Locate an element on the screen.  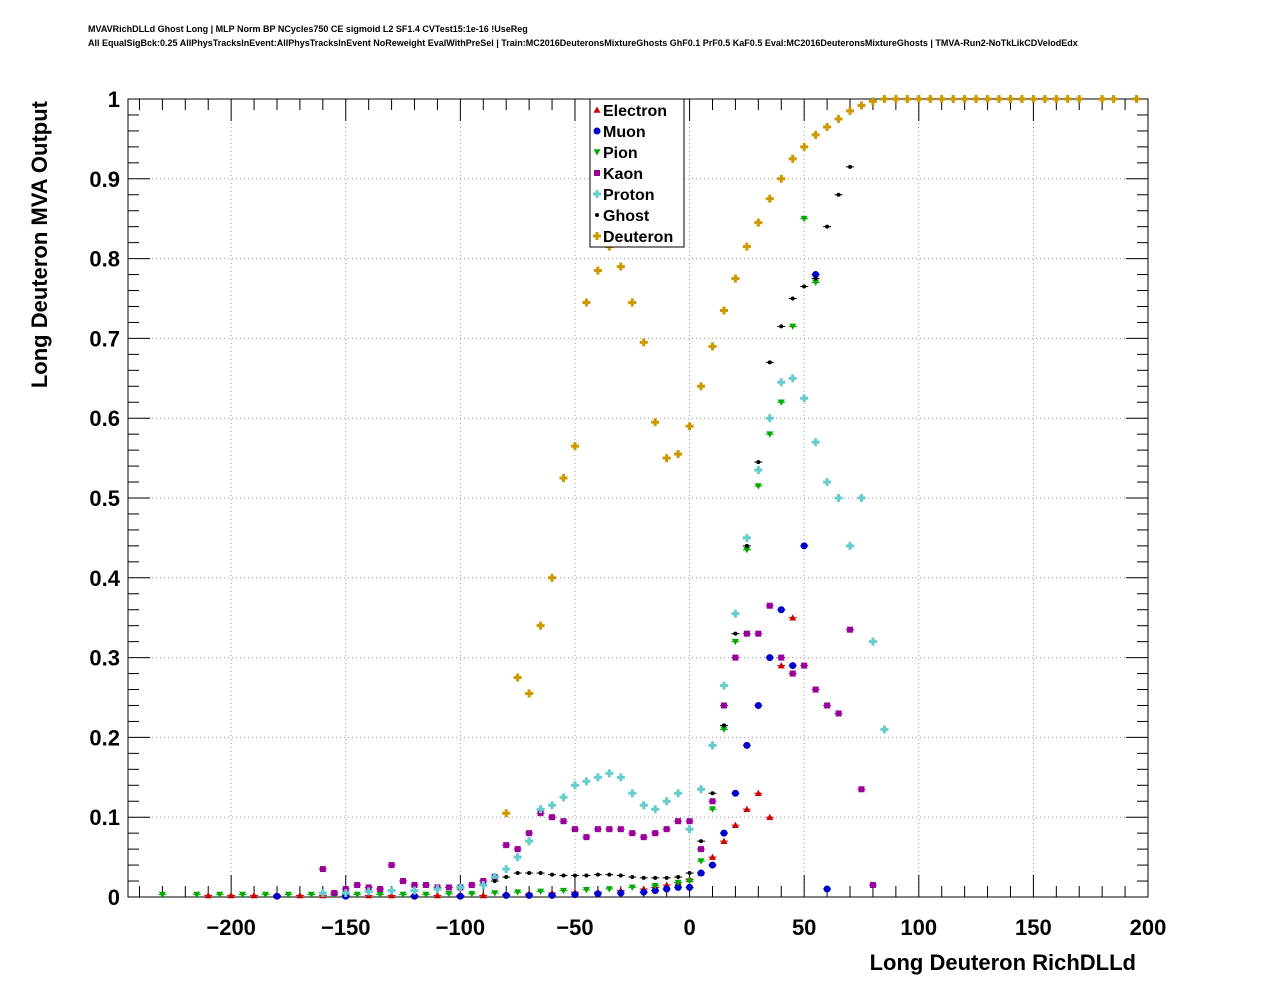
x-tick-label: 150 is located at coordinates (1033, 927).